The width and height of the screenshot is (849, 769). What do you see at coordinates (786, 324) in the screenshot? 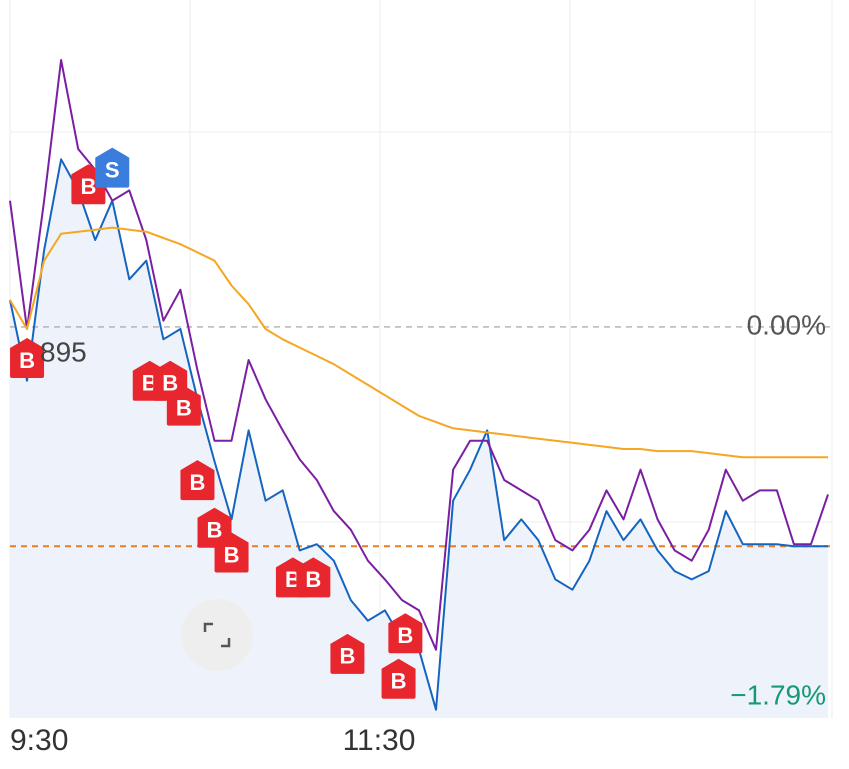
I see `y-tick-label: 0.00%` at bounding box center [786, 324].